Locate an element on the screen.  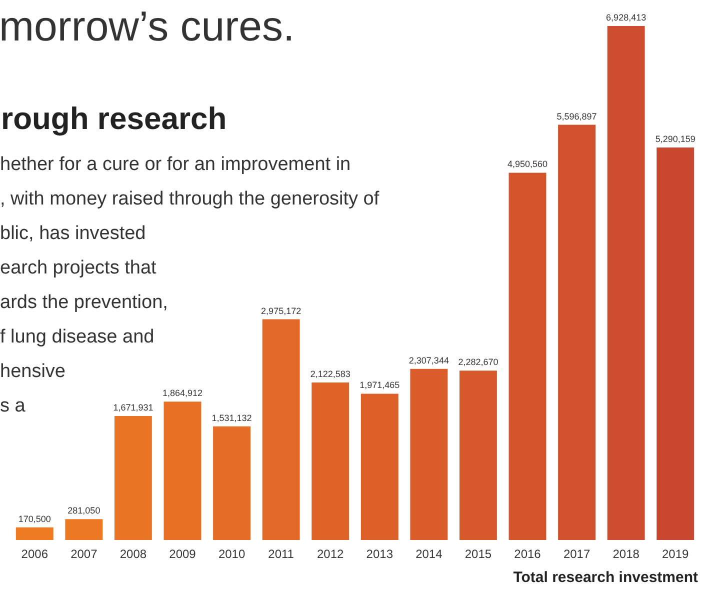
x-tick-label: 2013 is located at coordinates (380, 554).